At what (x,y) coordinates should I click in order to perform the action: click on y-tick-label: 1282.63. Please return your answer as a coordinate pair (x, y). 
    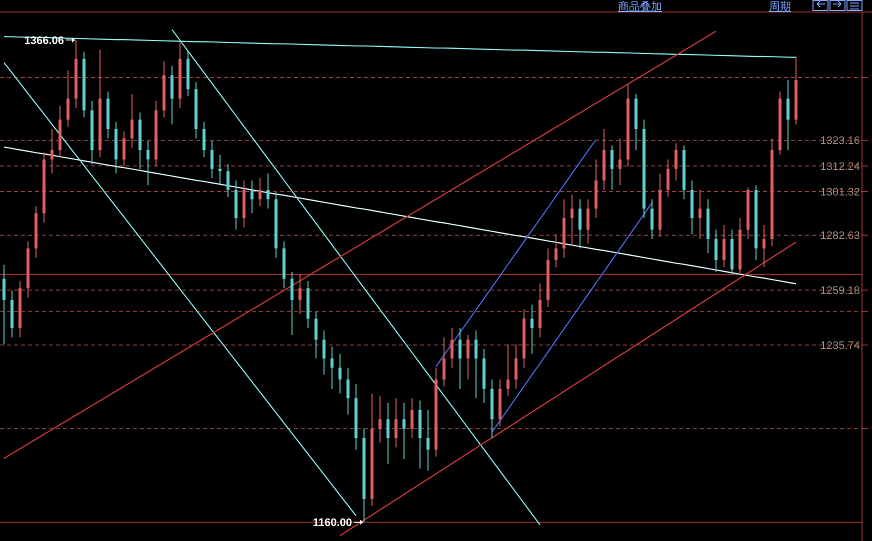
    Looking at the image, I should click on (840, 236).